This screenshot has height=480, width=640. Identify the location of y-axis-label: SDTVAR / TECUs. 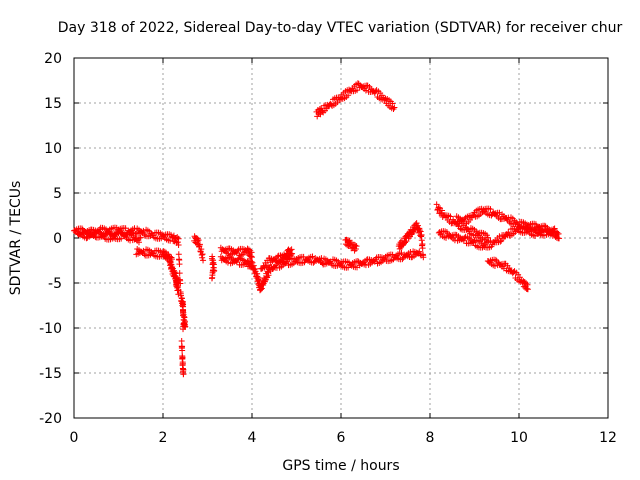
(16, 238).